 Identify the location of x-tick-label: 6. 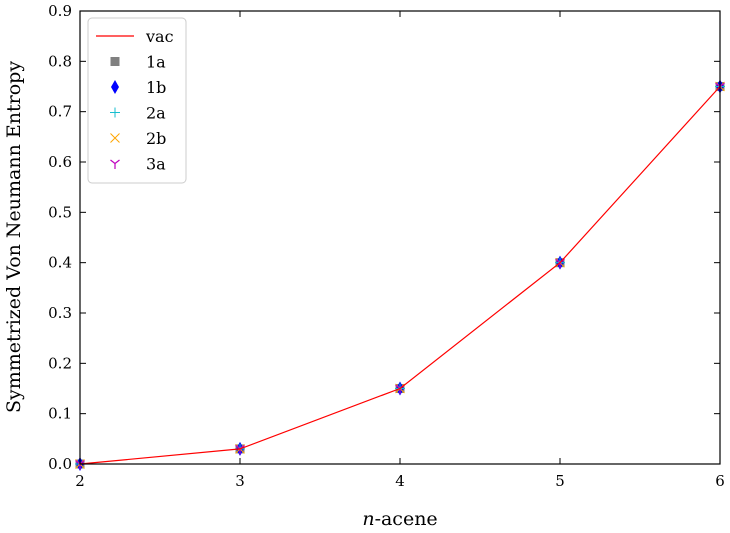
(720, 481).